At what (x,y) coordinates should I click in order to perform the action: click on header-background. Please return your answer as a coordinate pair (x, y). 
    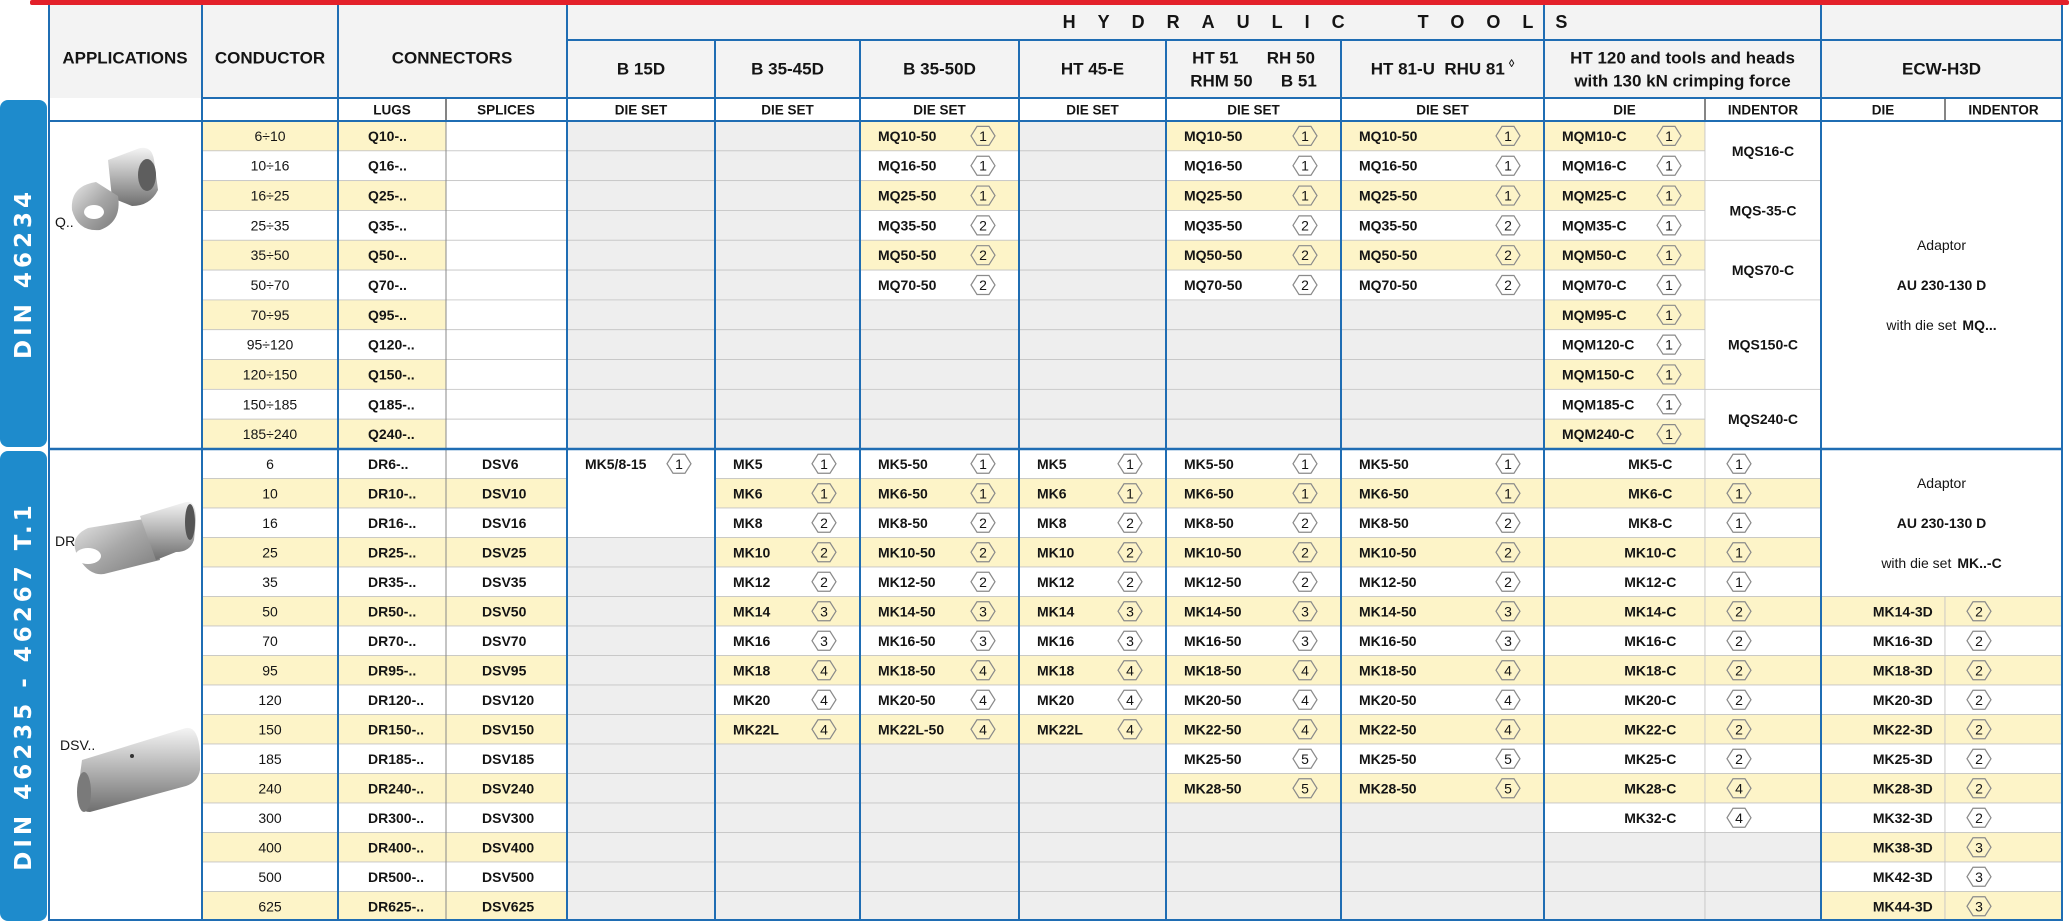
    Looking at the image, I should click on (1055, 51).